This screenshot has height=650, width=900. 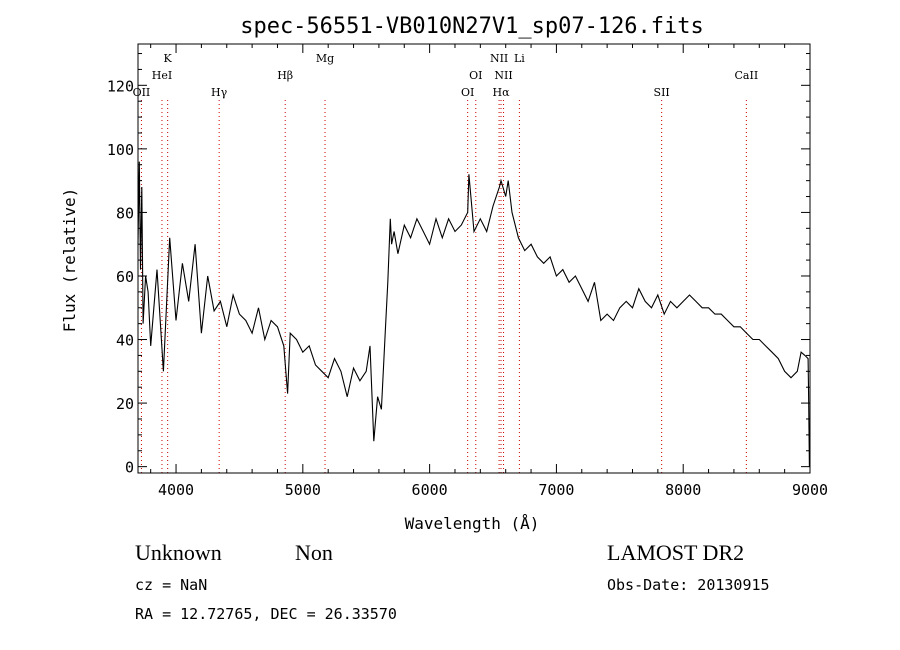 I want to click on x-tick-label: 9000, so click(x=810, y=490).